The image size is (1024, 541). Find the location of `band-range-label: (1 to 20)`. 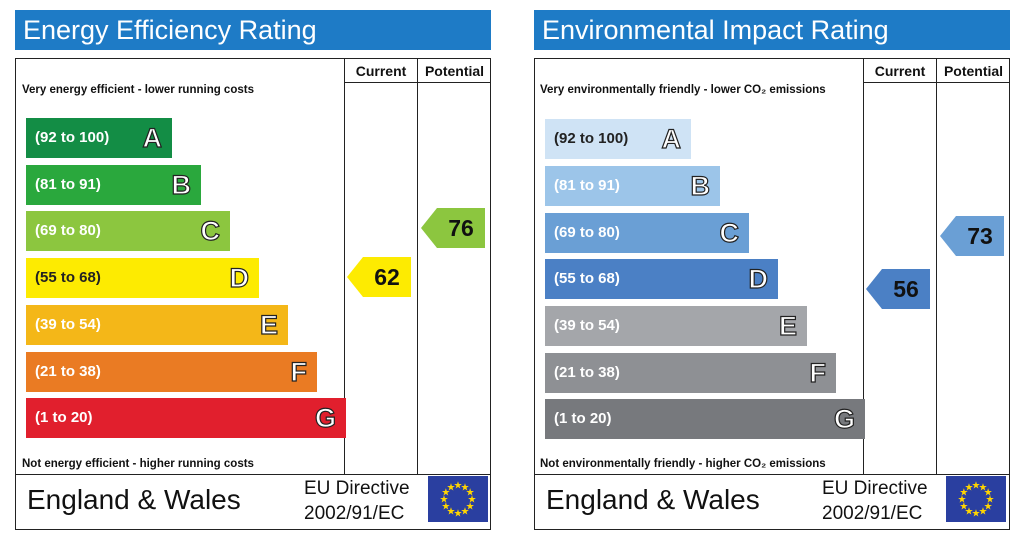

band-range-label: (1 to 20) is located at coordinates (64, 417).